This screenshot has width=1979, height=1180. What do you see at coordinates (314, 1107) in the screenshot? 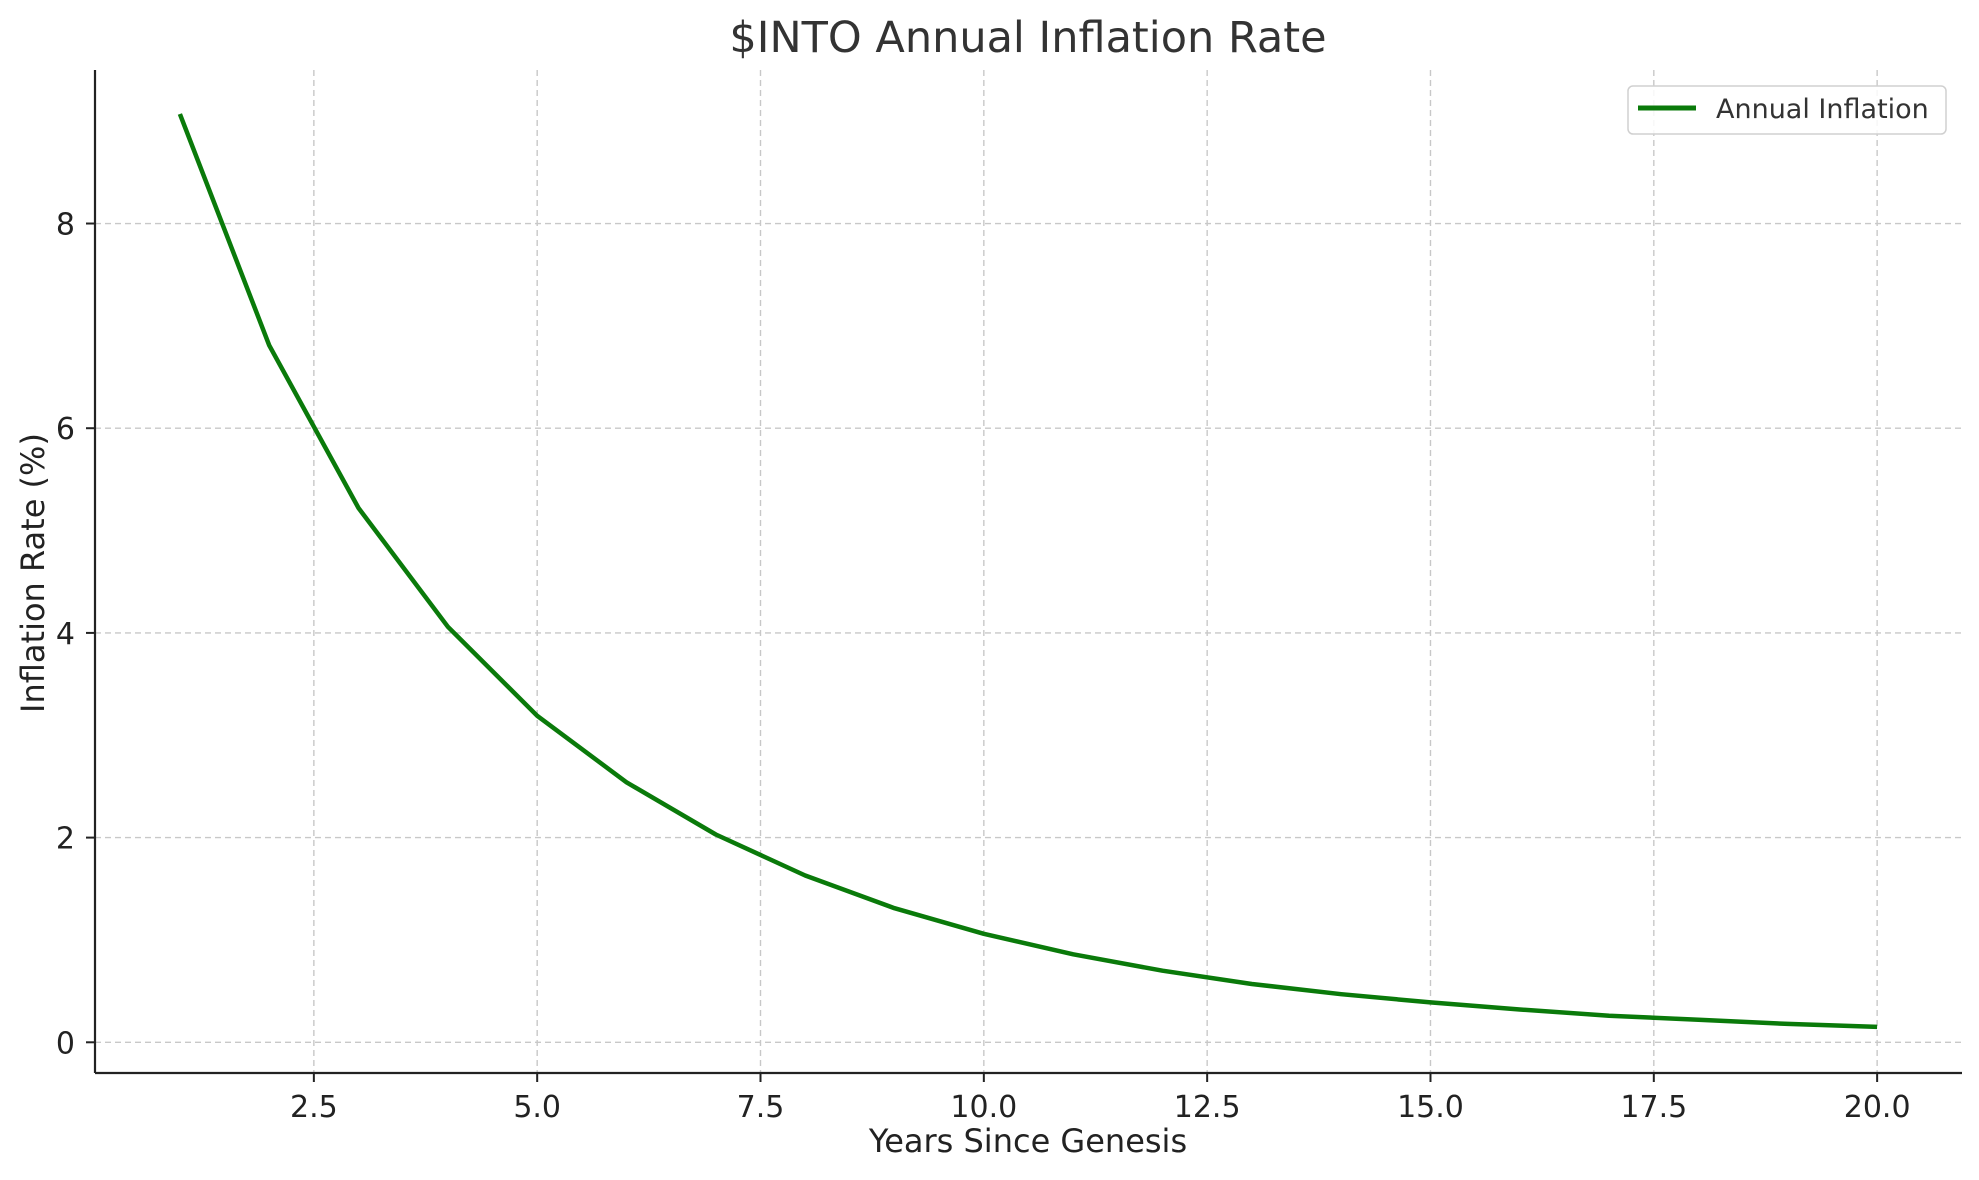
I see `x-tick-label: 2.5` at bounding box center [314, 1107].